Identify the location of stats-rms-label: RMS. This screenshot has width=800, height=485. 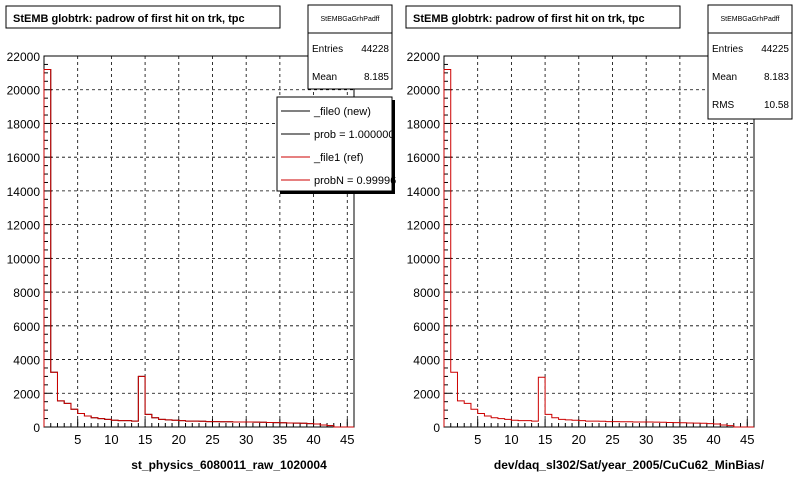
(723, 105).